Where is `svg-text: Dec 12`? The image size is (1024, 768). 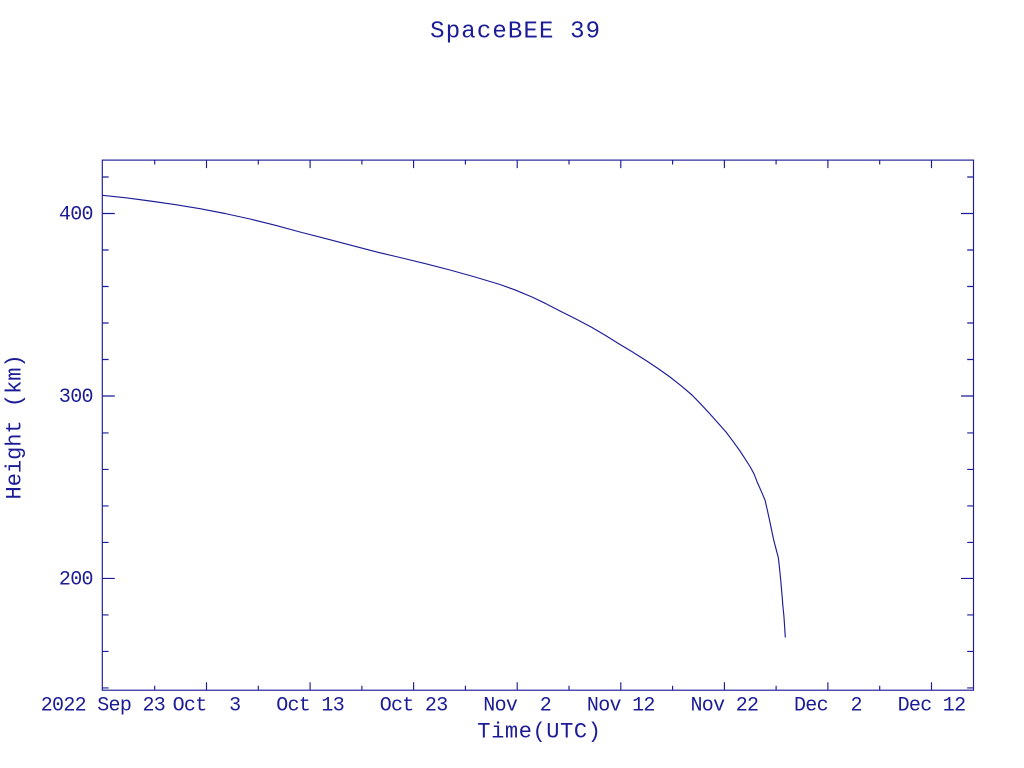 svg-text: Dec 12 is located at coordinates (932, 706).